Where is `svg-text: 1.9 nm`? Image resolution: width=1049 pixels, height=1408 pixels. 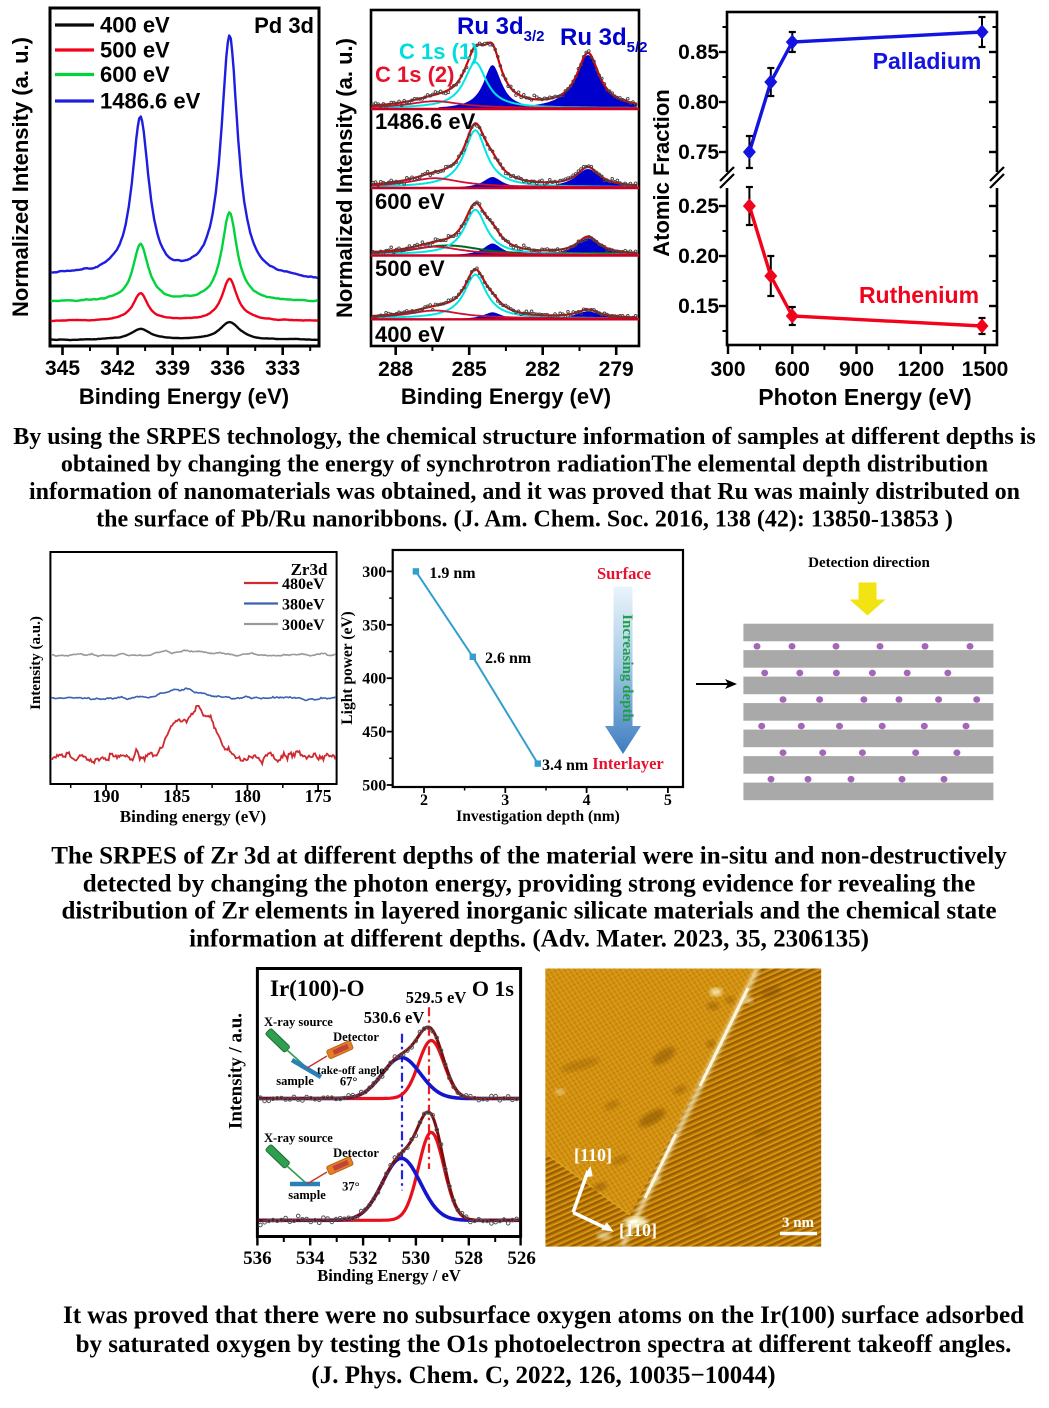
svg-text: 1.9 nm is located at coordinates (452, 573).